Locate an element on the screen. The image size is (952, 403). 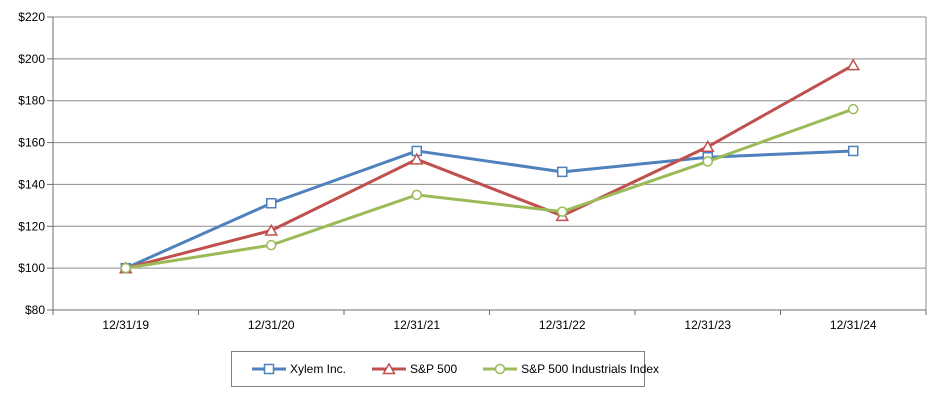
legend-item-sp500-industrials: S&P 500 Industrials Index is located at coordinates (571, 369).